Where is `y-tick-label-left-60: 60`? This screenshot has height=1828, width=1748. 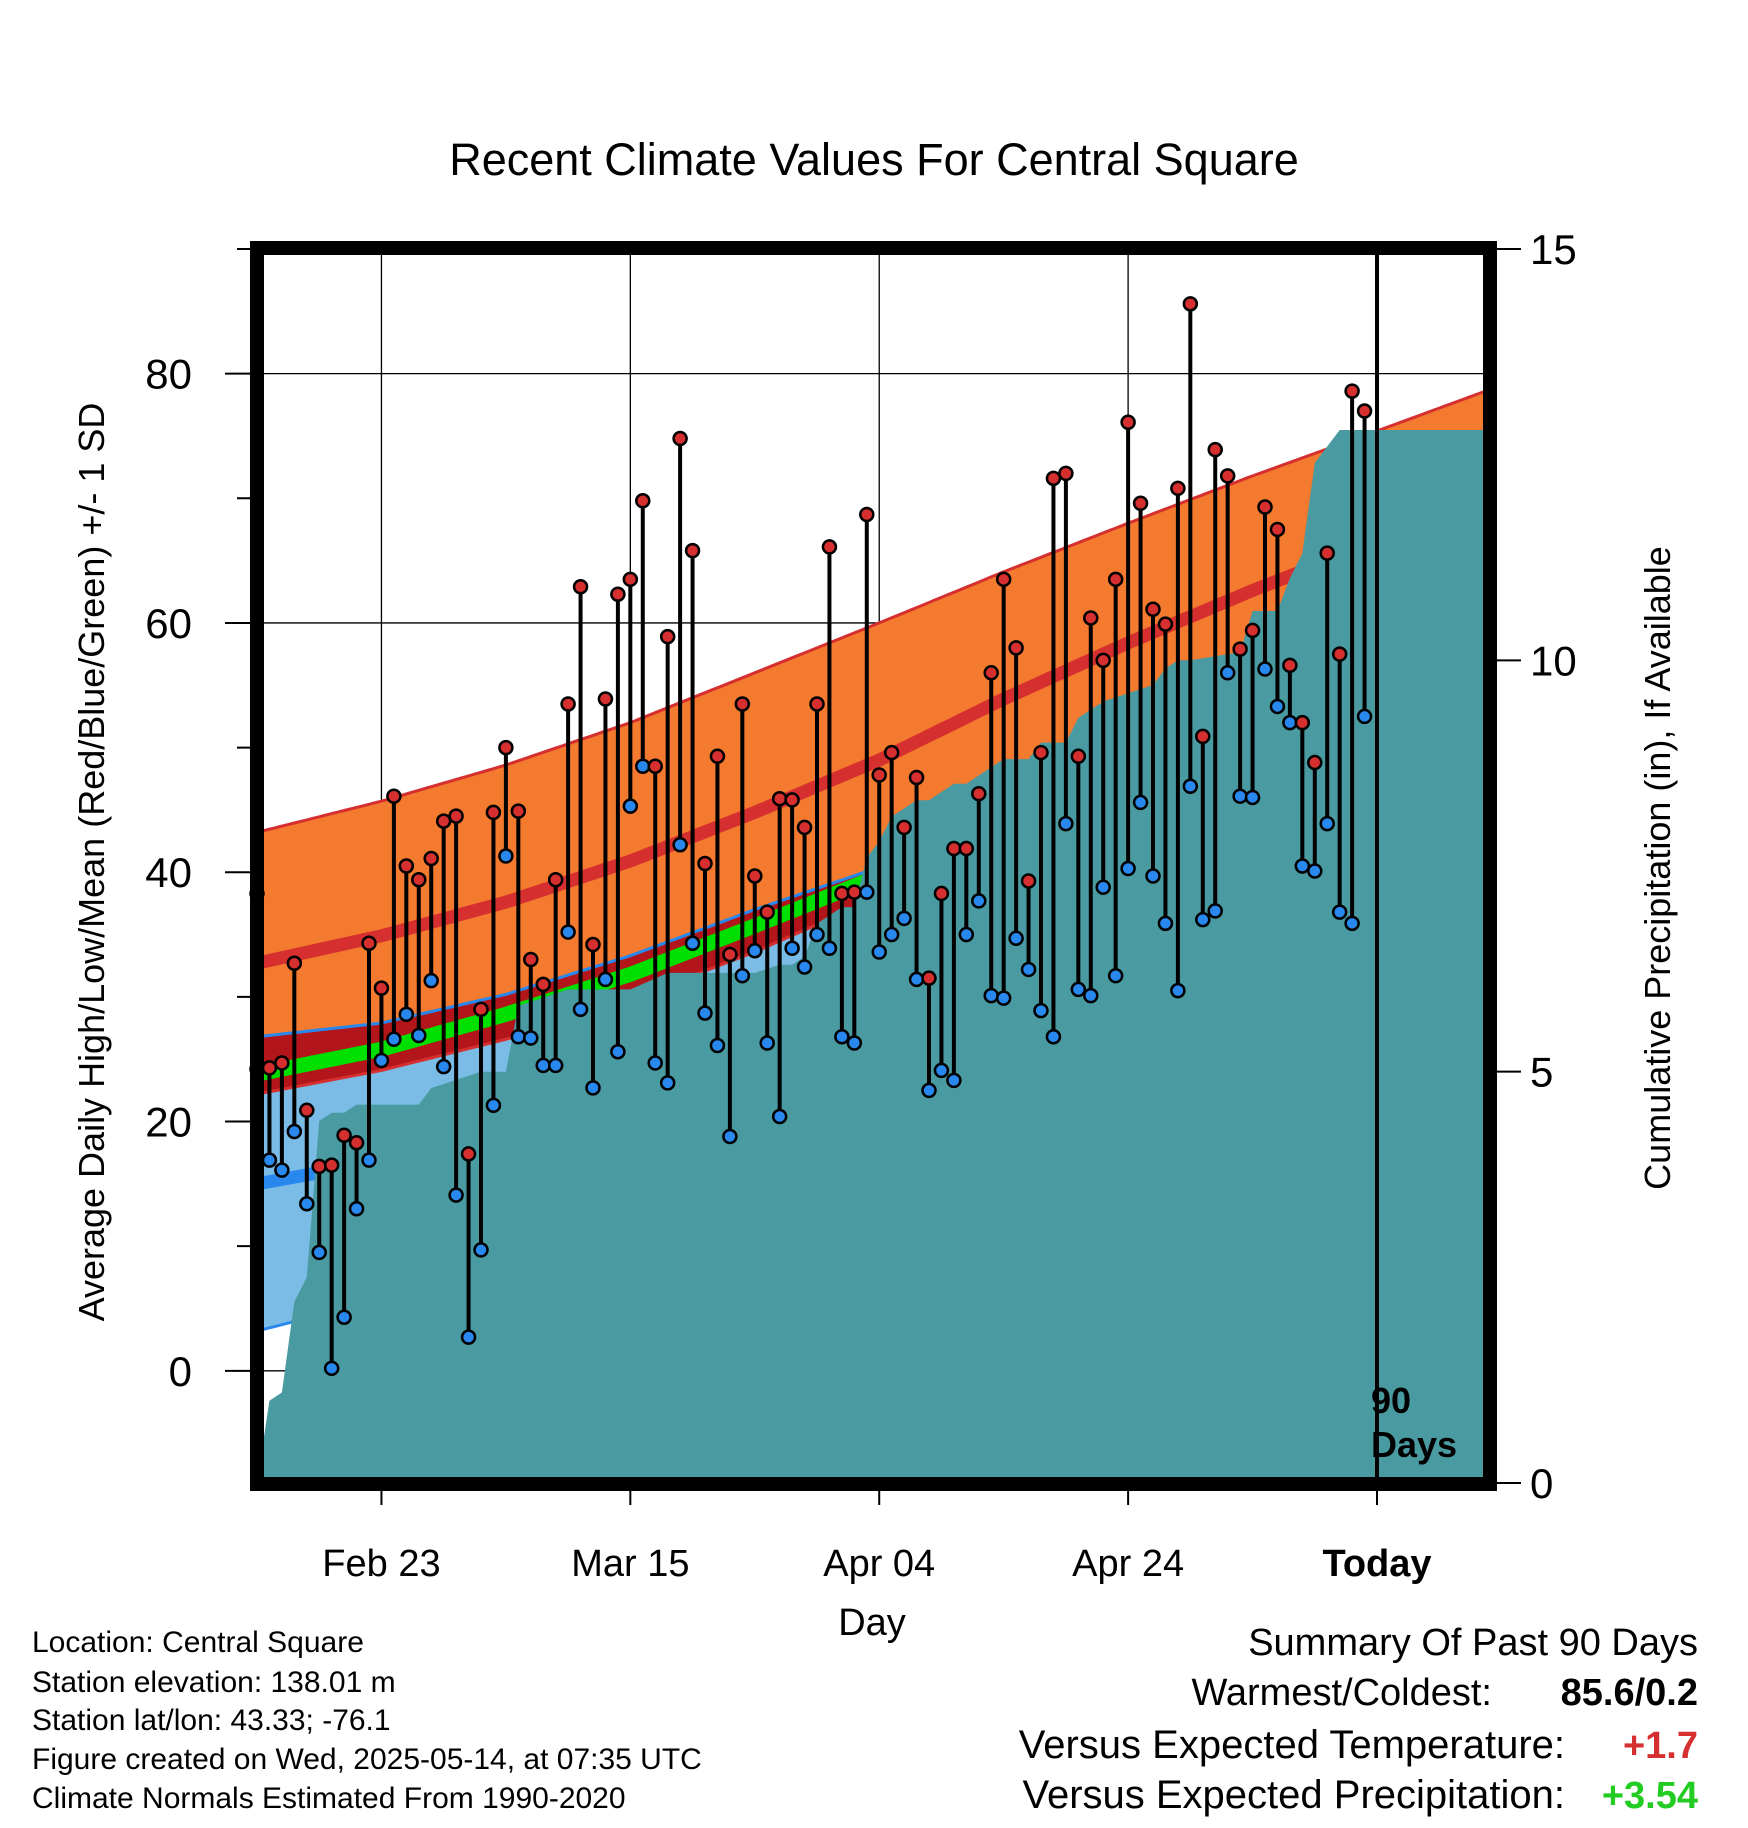
y-tick-label-left-60: 60 is located at coordinates (168, 623).